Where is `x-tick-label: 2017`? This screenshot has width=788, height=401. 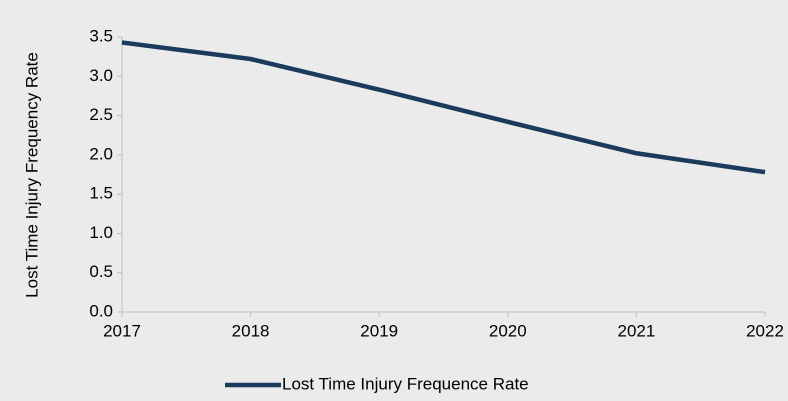
x-tick-label: 2017 is located at coordinates (122, 330).